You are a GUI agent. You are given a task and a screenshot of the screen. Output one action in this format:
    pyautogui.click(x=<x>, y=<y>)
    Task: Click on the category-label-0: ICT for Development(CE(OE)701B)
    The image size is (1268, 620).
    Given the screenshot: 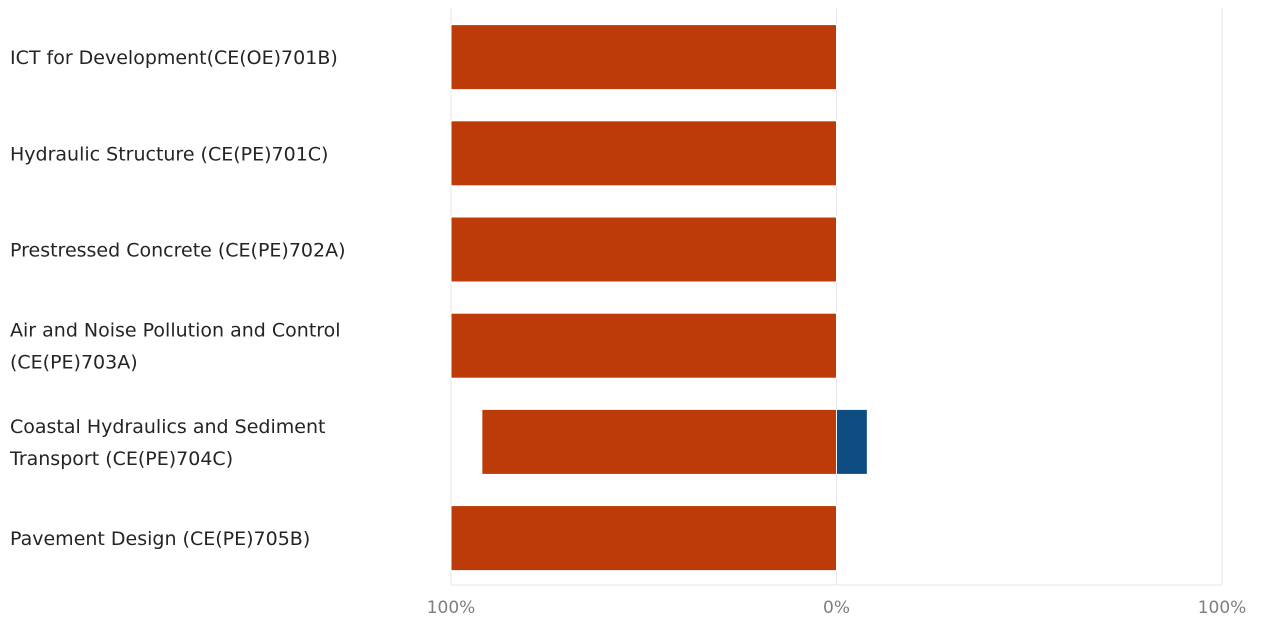 What is the action you would take?
    pyautogui.click(x=174, y=58)
    